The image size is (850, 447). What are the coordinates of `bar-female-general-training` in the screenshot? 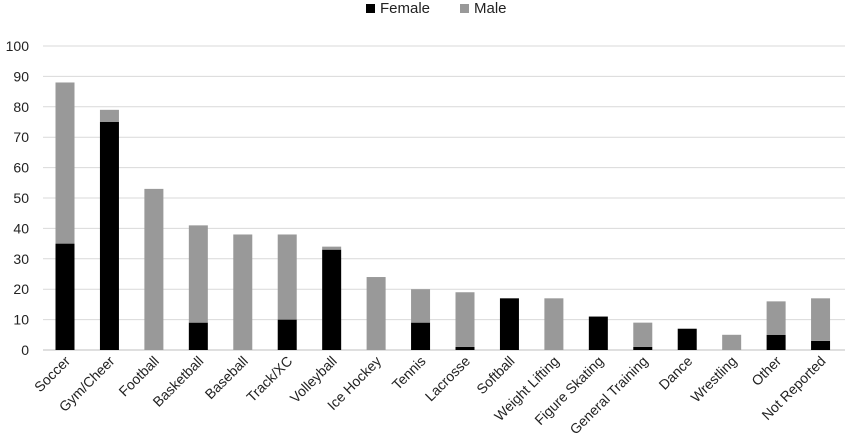 It's located at (643, 348).